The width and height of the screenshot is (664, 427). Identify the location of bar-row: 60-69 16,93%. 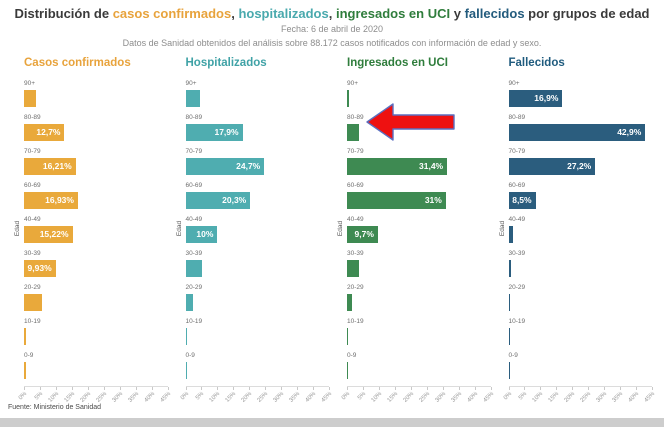
(96, 195).